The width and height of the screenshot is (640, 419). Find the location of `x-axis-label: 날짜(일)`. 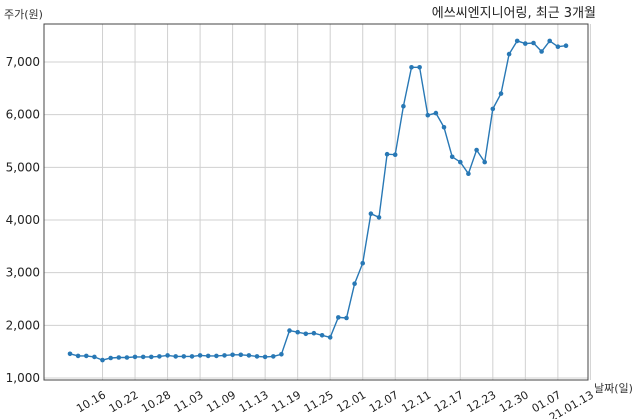

x-axis-label: 날짜(일) is located at coordinates (613, 388).